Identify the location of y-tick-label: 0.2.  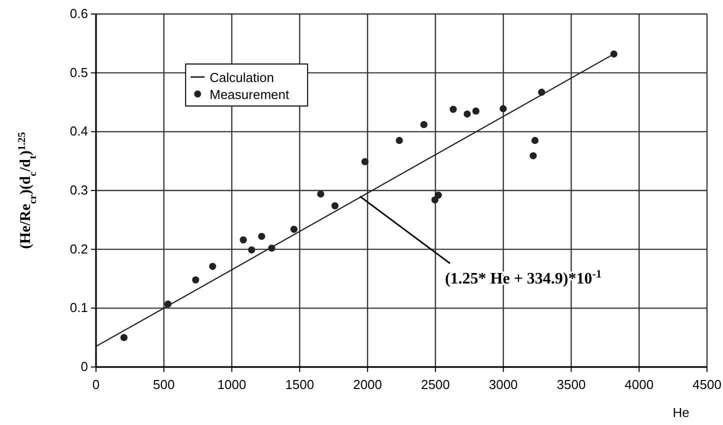
(79, 248).